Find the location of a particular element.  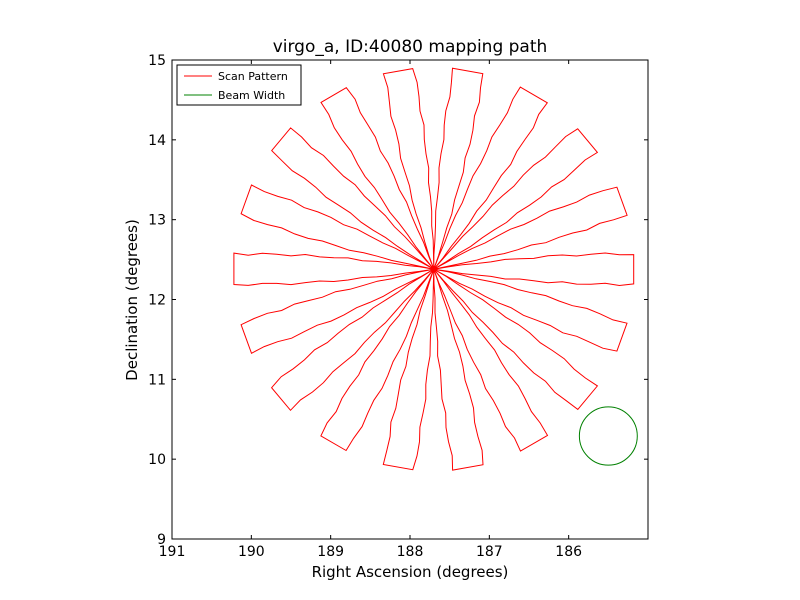

y-tick-label: 9 is located at coordinates (161, 540).